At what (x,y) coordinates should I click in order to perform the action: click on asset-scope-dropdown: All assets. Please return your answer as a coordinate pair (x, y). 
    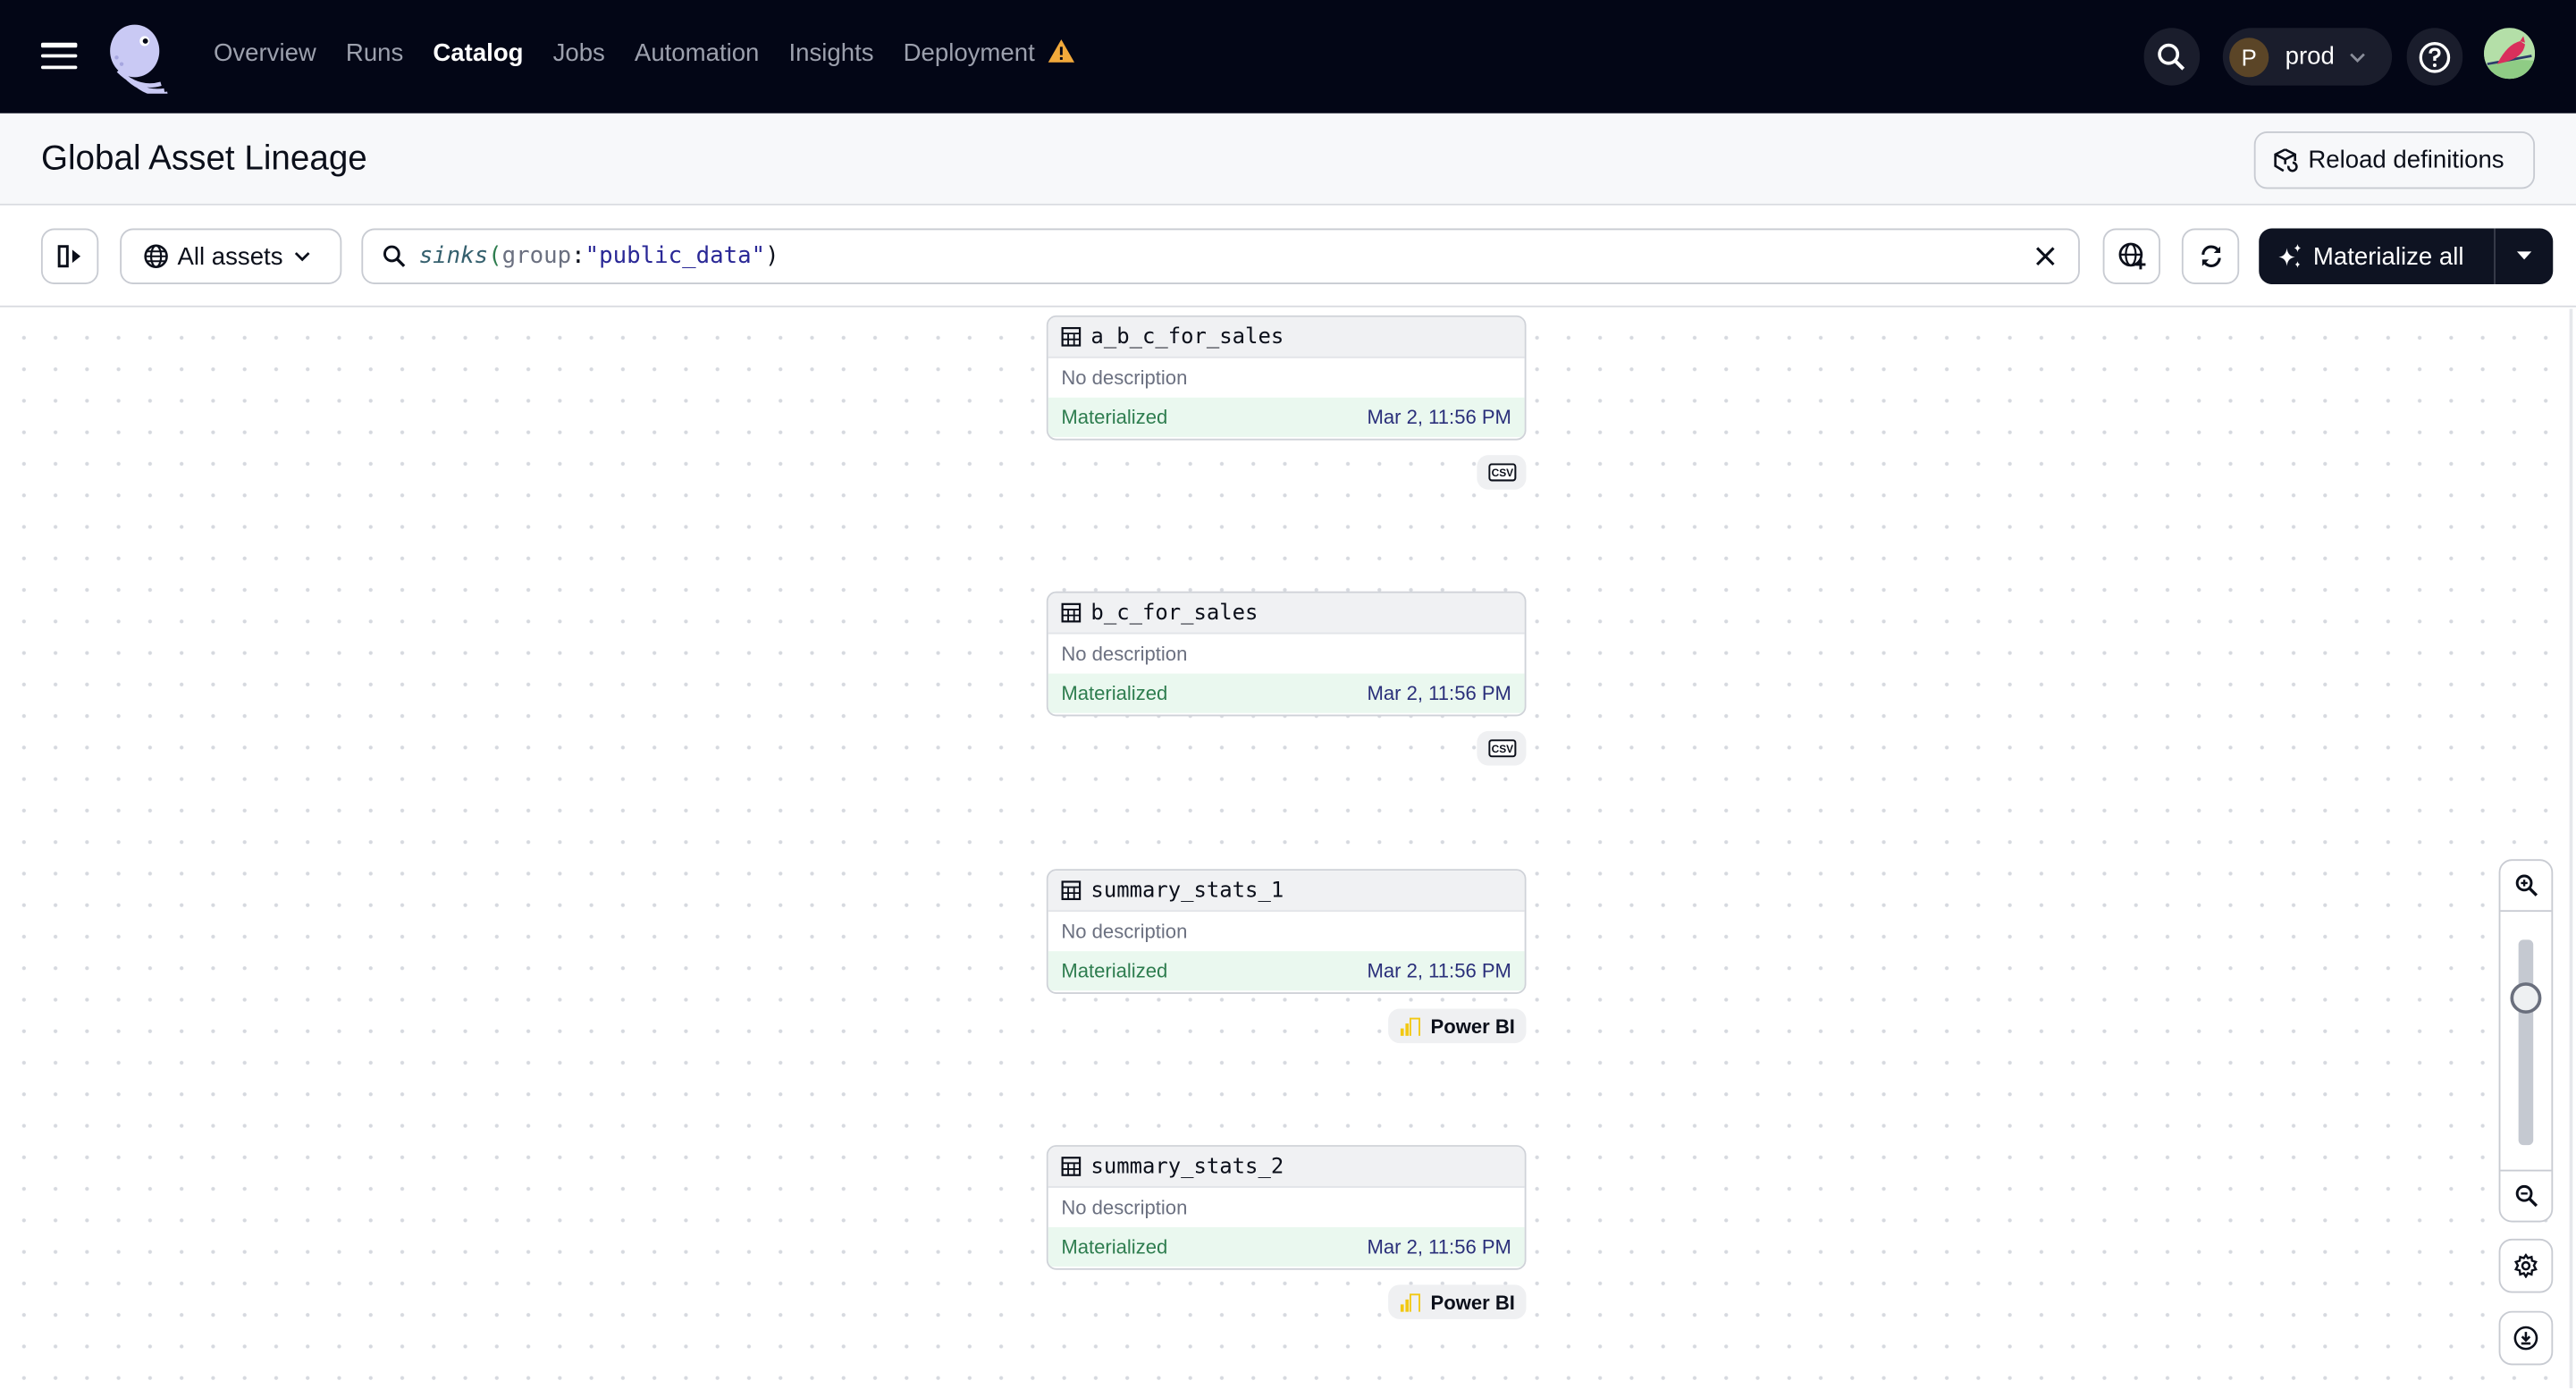
    Looking at the image, I should click on (231, 256).